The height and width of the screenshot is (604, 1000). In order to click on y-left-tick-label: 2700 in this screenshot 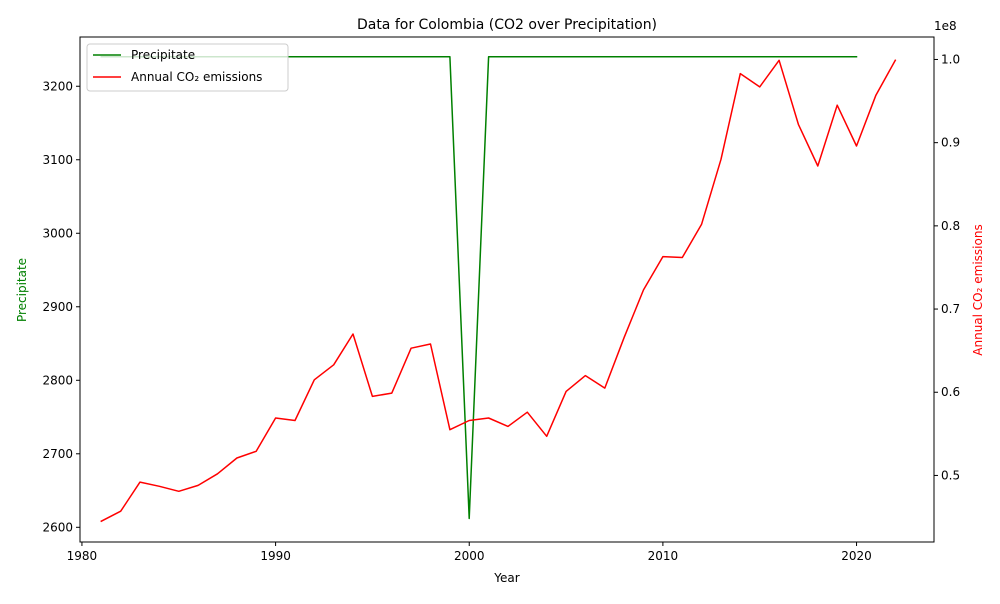, I will do `click(57, 454)`.